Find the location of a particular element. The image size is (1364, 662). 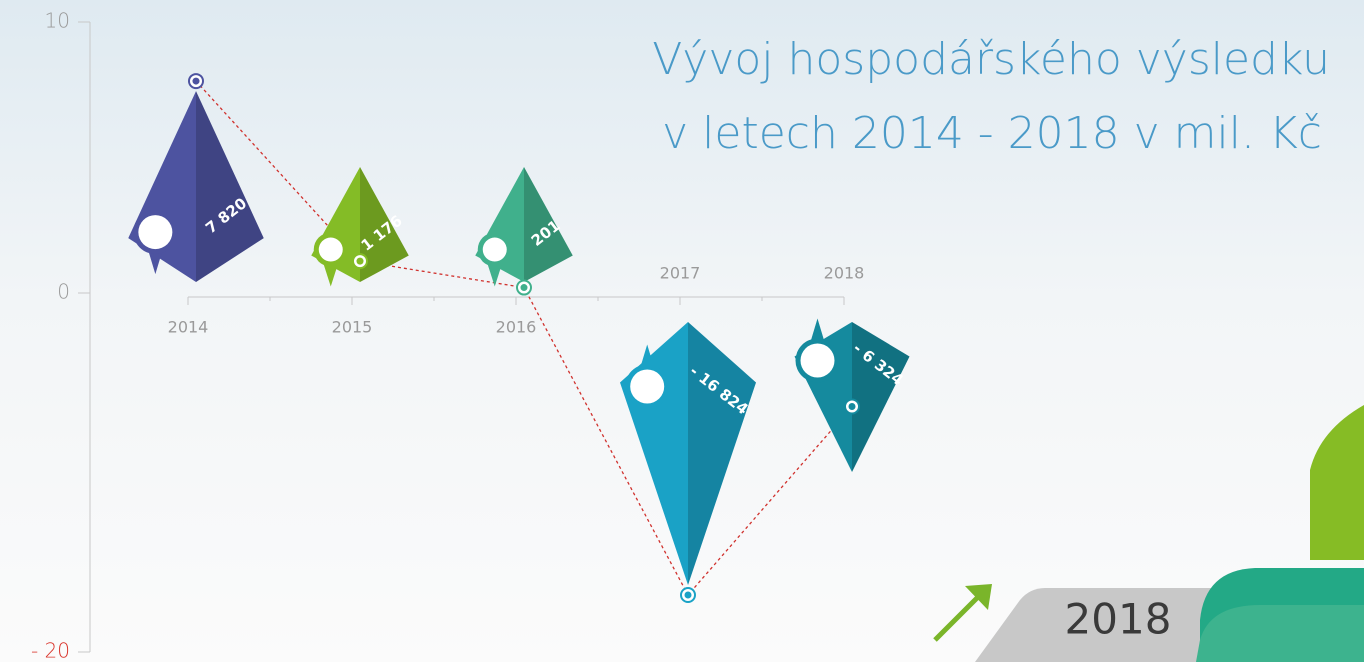

kite-group: 1 176 is located at coordinates (360, 227).